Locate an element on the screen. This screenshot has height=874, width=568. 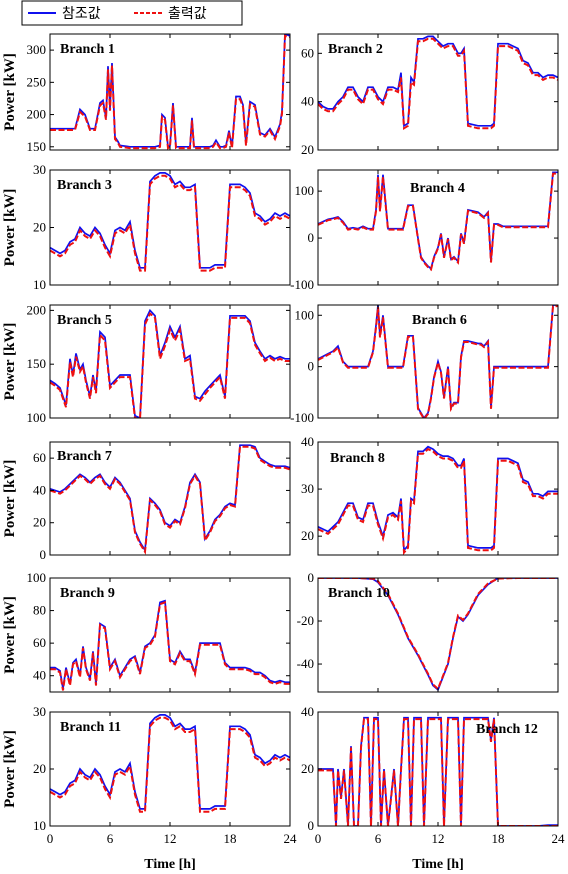
legend: 참조값 출력값 is located at coordinates (132, 13).